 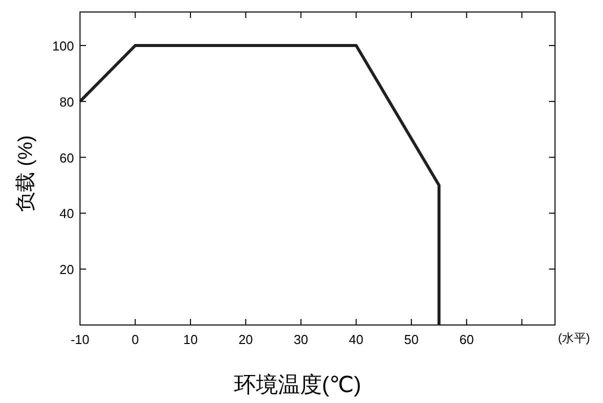 What do you see at coordinates (301, 339) in the screenshot?
I see `x-tick-label: 30` at bounding box center [301, 339].